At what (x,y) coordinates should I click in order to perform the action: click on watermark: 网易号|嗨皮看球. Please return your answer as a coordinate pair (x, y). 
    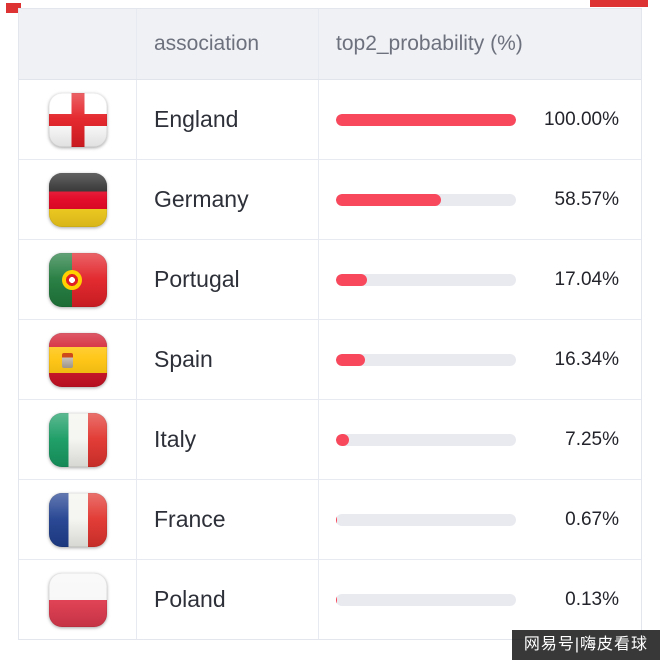
    Looking at the image, I should click on (585, 645).